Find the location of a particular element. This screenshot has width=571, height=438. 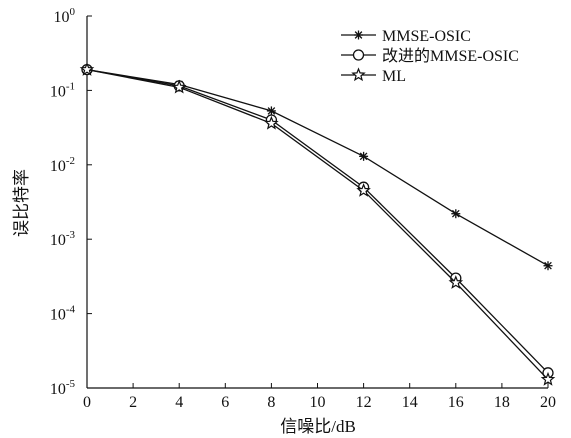

legend: MMSE-OSIC 改进的MMSE-OSIC ML is located at coordinates (430, 56).